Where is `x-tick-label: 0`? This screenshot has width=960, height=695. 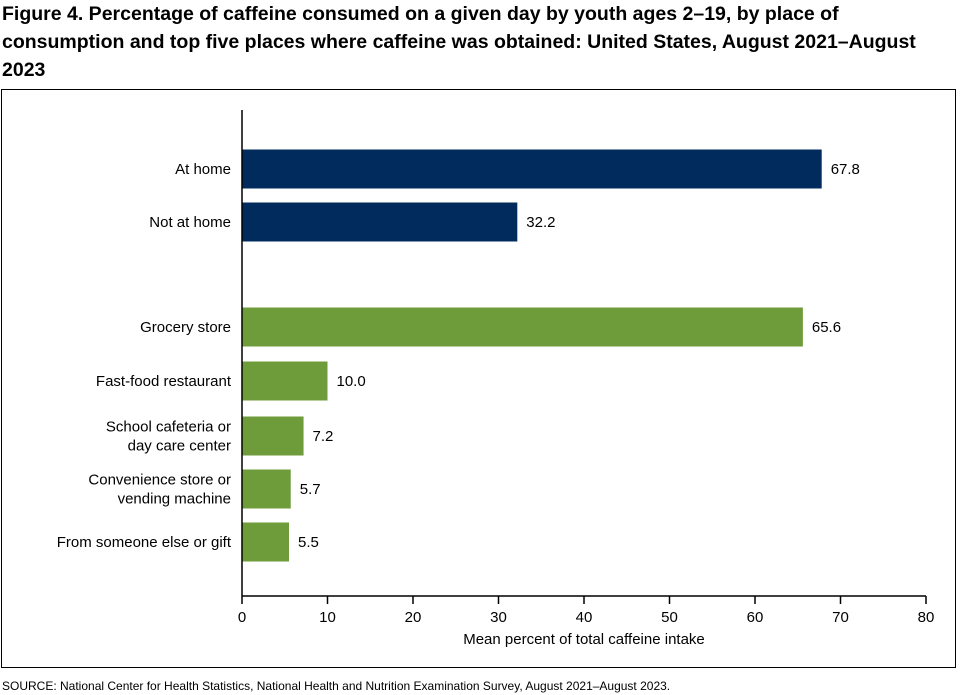 x-tick-label: 0 is located at coordinates (242, 617).